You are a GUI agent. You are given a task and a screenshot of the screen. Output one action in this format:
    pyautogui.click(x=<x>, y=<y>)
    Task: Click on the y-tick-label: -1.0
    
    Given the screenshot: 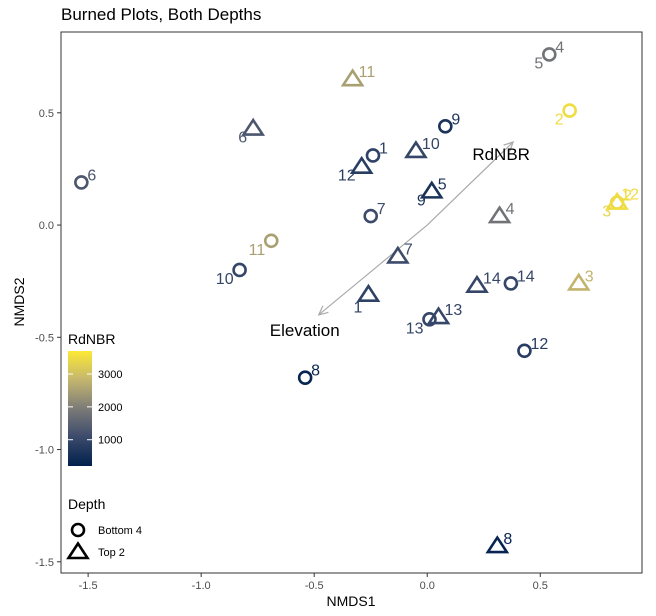 What is the action you would take?
    pyautogui.click(x=44, y=451)
    